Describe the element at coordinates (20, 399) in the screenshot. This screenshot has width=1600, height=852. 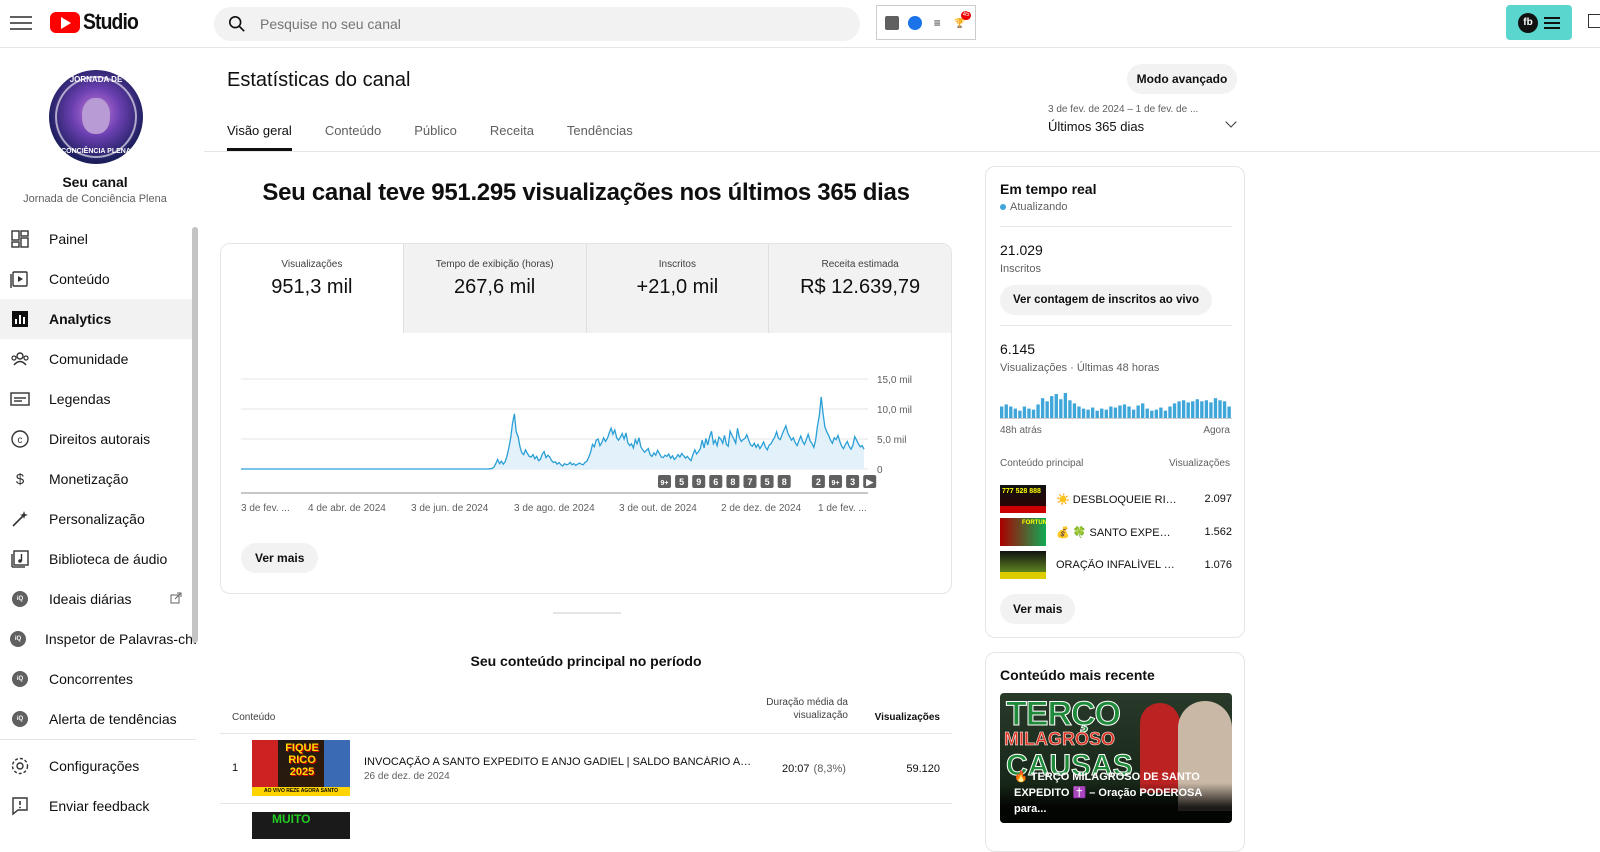
I see `subtitles-icon` at that location.